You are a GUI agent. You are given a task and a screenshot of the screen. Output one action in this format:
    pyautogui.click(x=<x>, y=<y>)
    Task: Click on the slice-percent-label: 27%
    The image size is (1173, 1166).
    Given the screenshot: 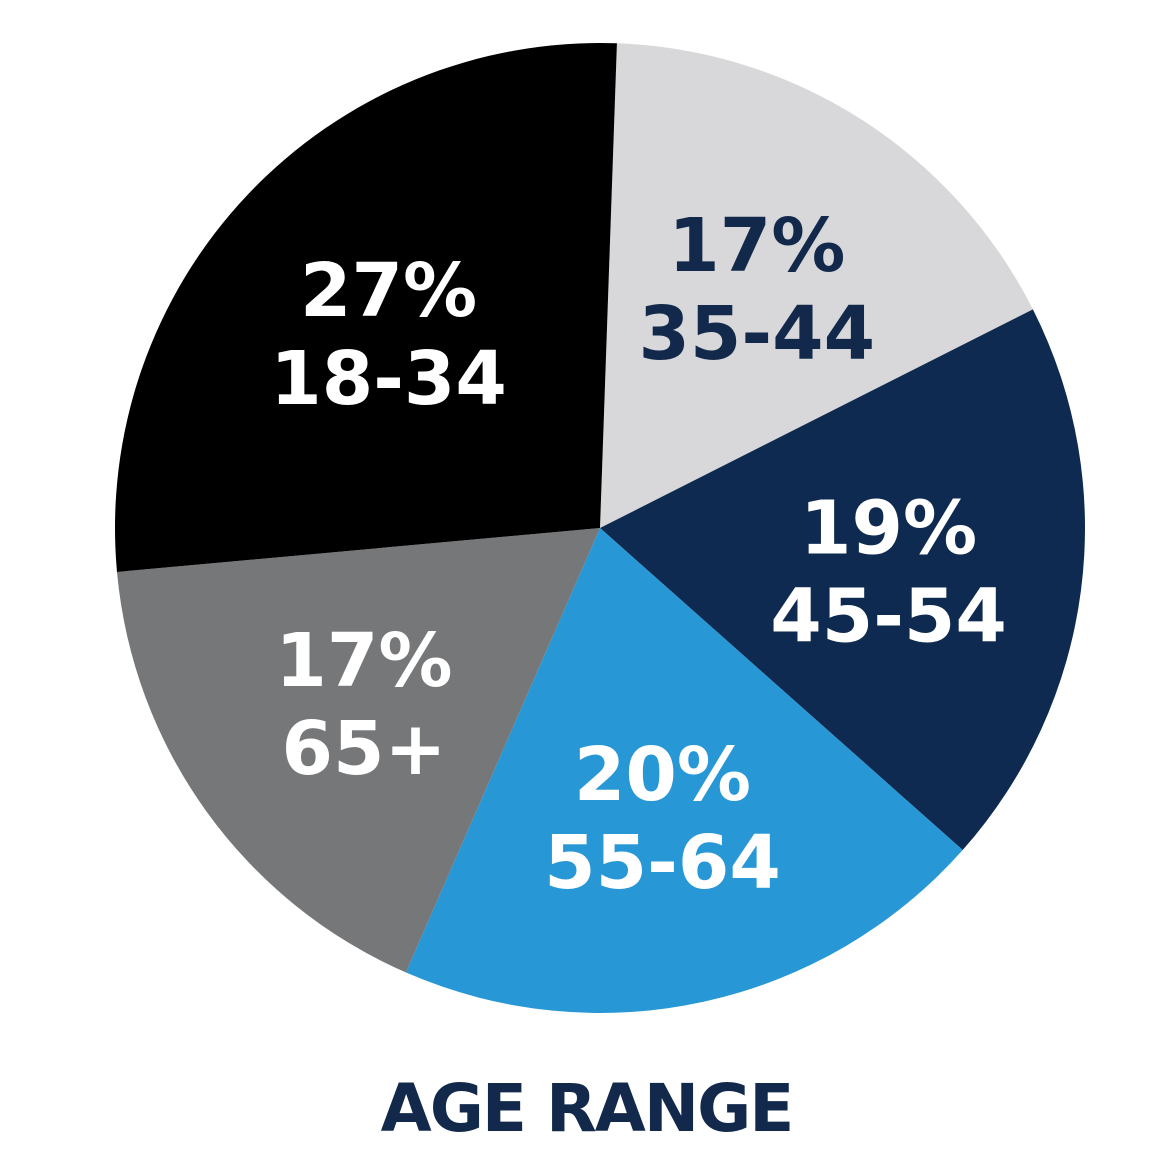 What is the action you would take?
    pyautogui.click(x=388, y=291)
    